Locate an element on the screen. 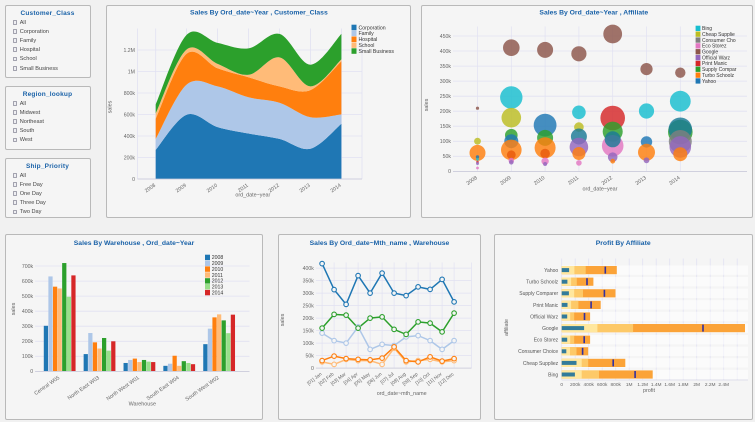  svg-text: North West W01 is located at coordinates (122, 388).